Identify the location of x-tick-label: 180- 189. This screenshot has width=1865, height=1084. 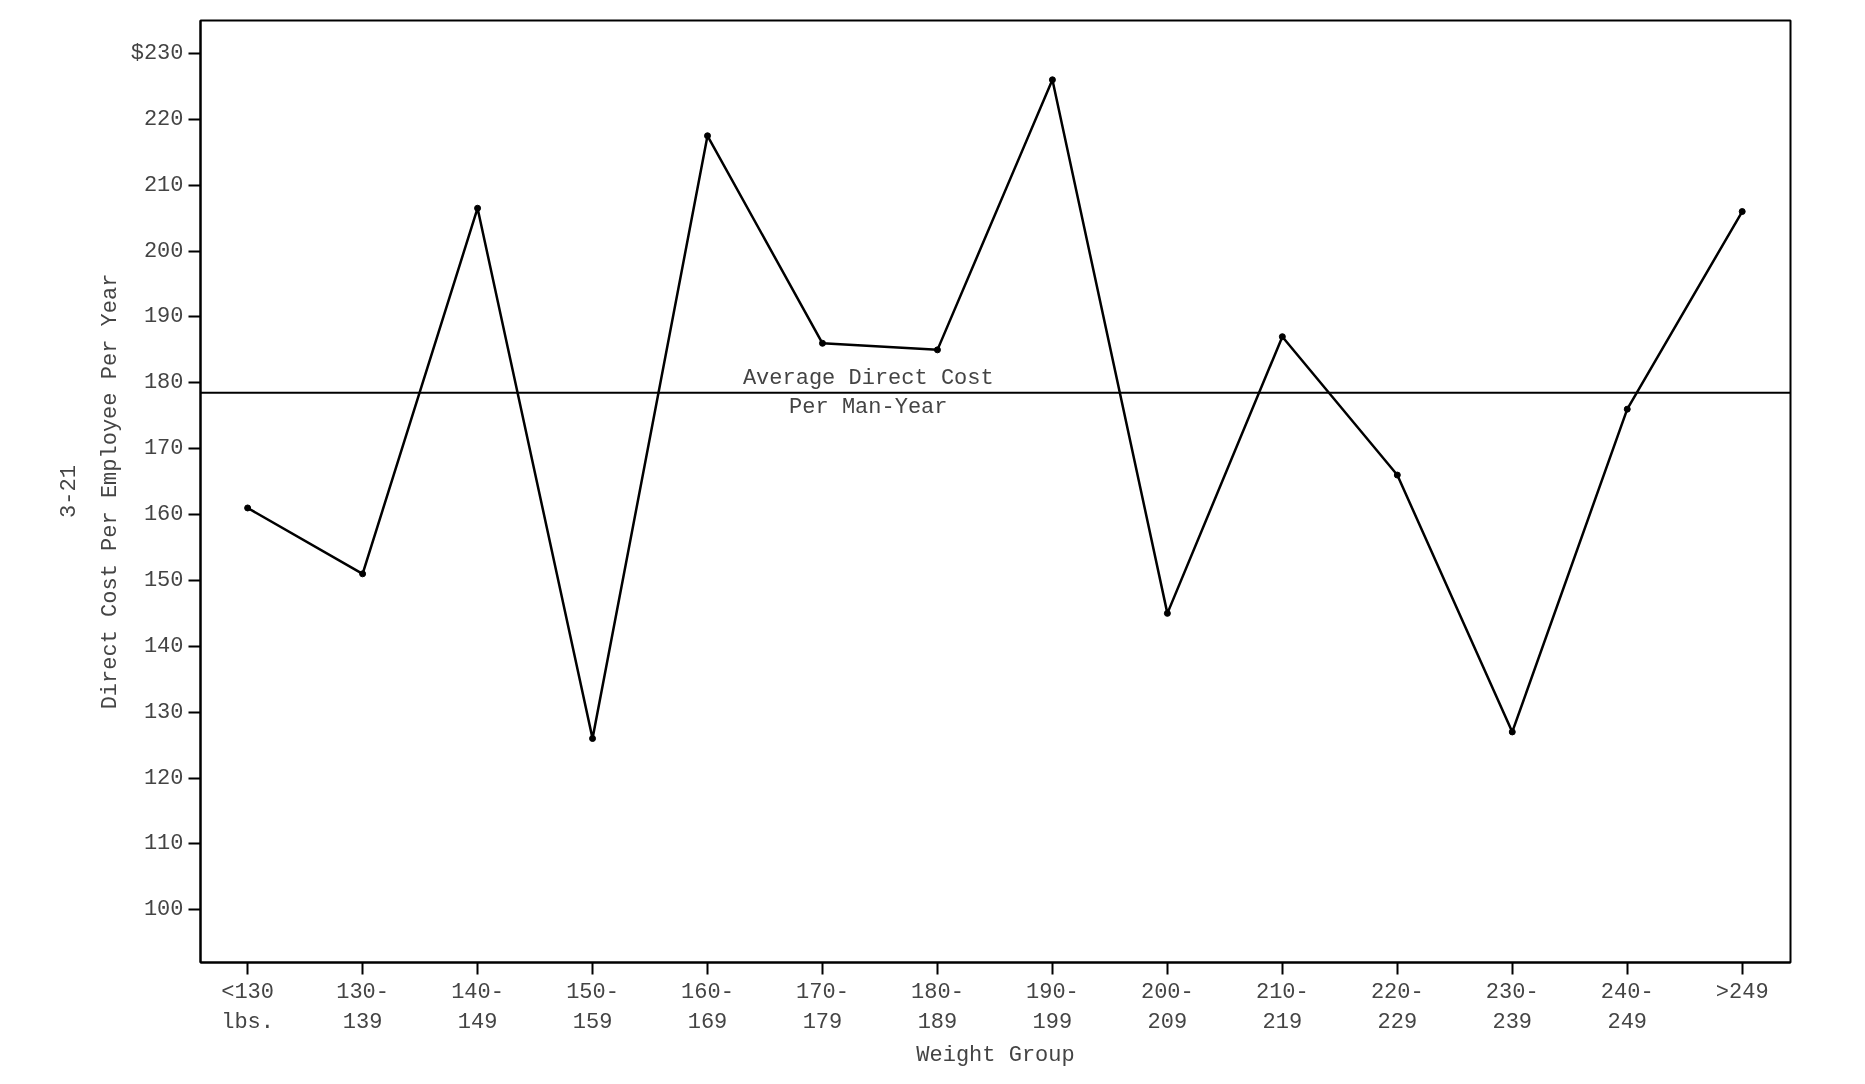
(937, 1007).